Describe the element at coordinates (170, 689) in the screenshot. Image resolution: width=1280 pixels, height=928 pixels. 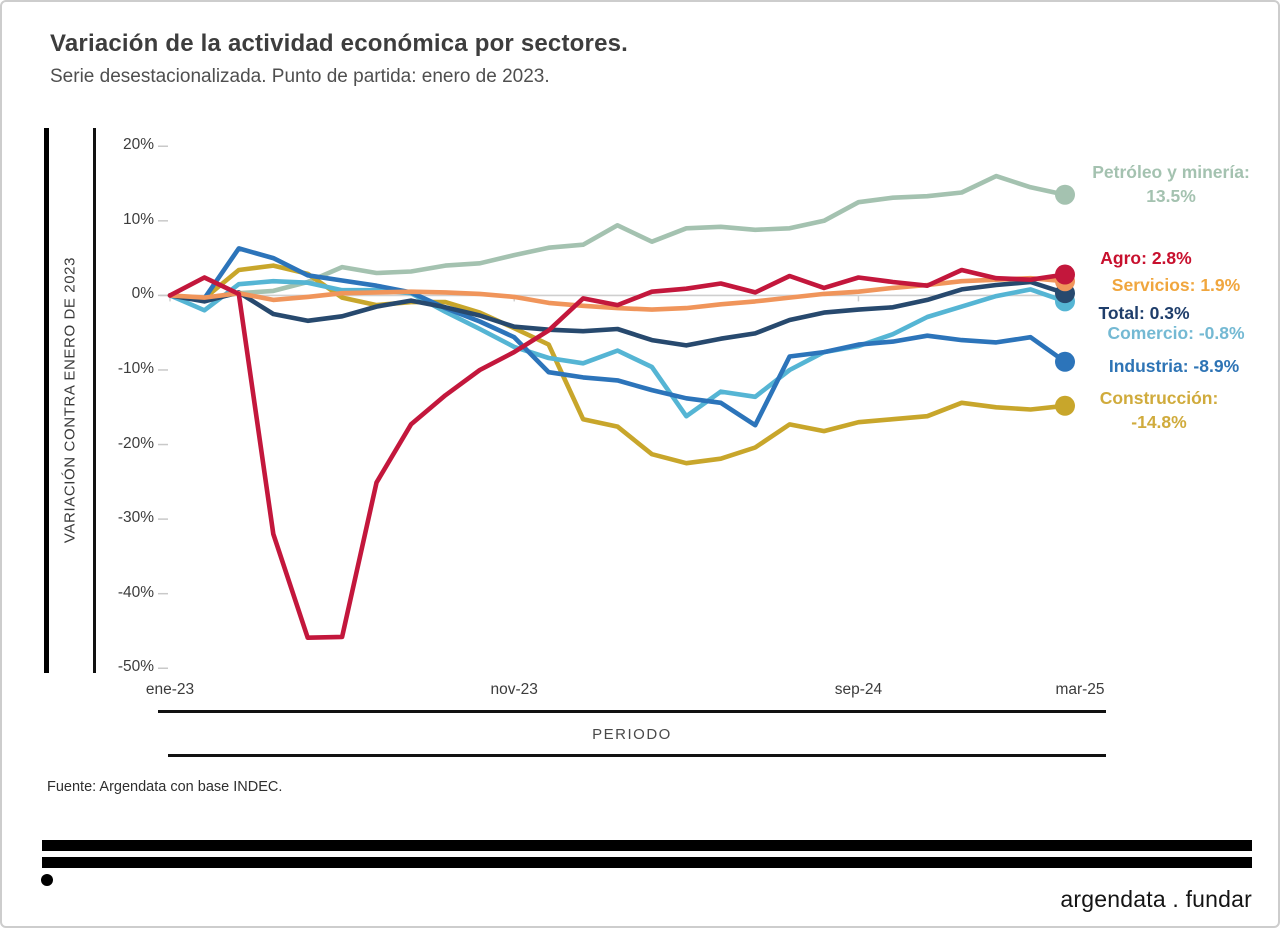
I see `x-tick-label: ene-23` at that location.